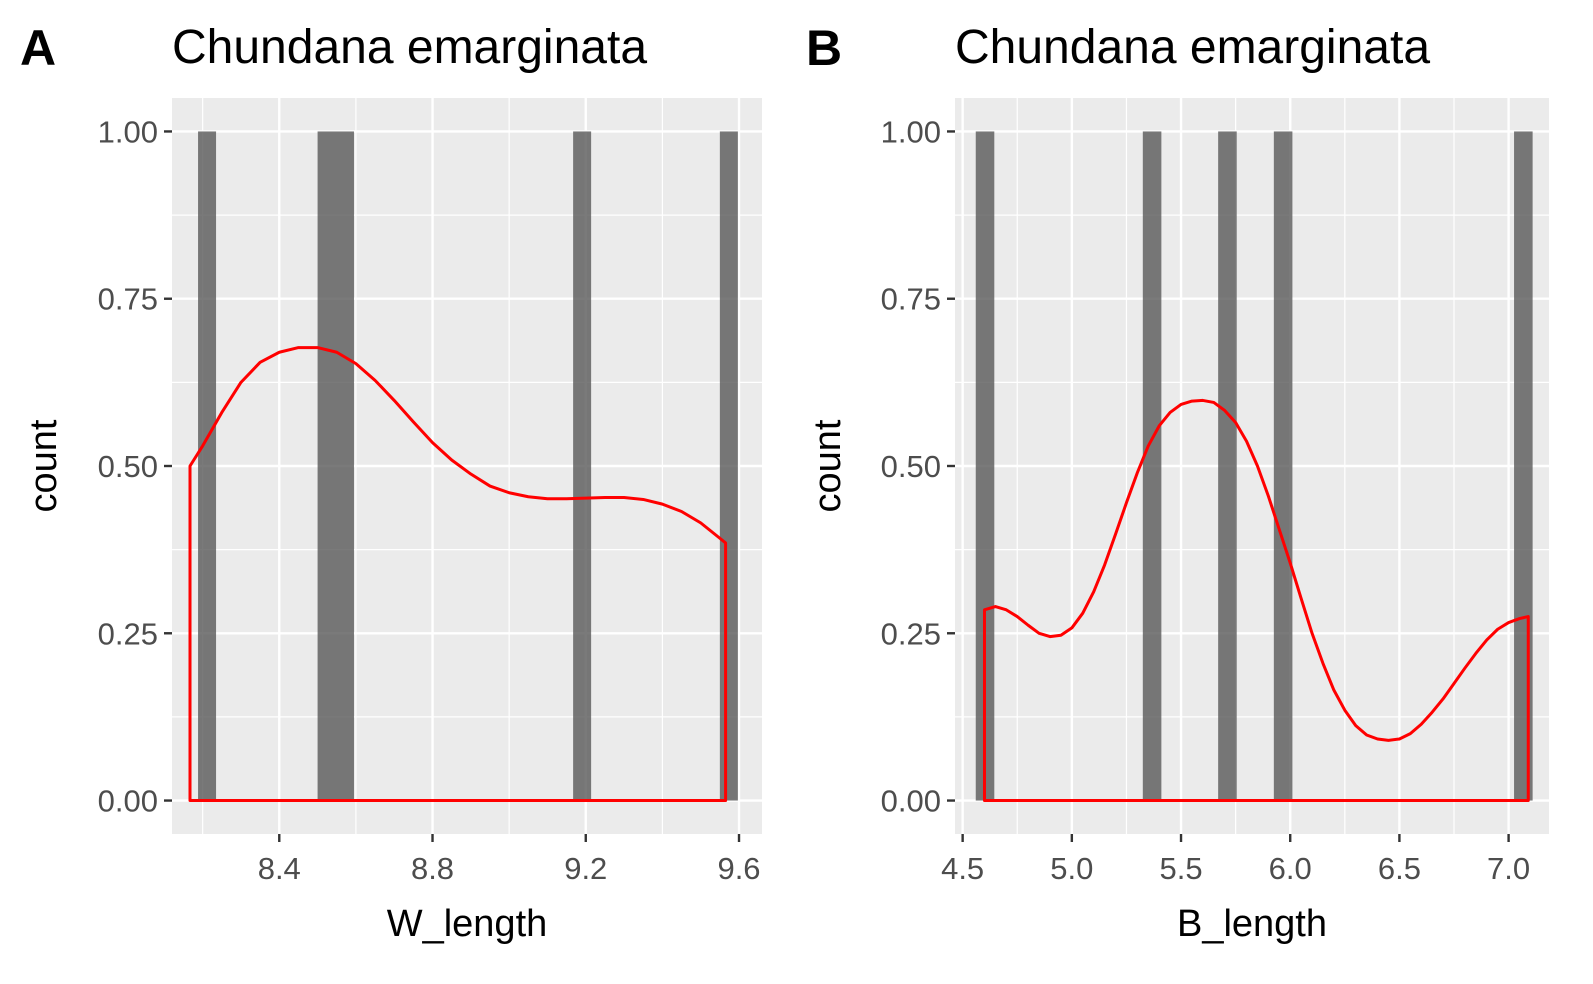 The image size is (1593, 984). What do you see at coordinates (1235, 860) in the screenshot?
I see `panel-b-x-axis: 4.5 5.0 5.5 6.0 6.5 7.0` at bounding box center [1235, 860].